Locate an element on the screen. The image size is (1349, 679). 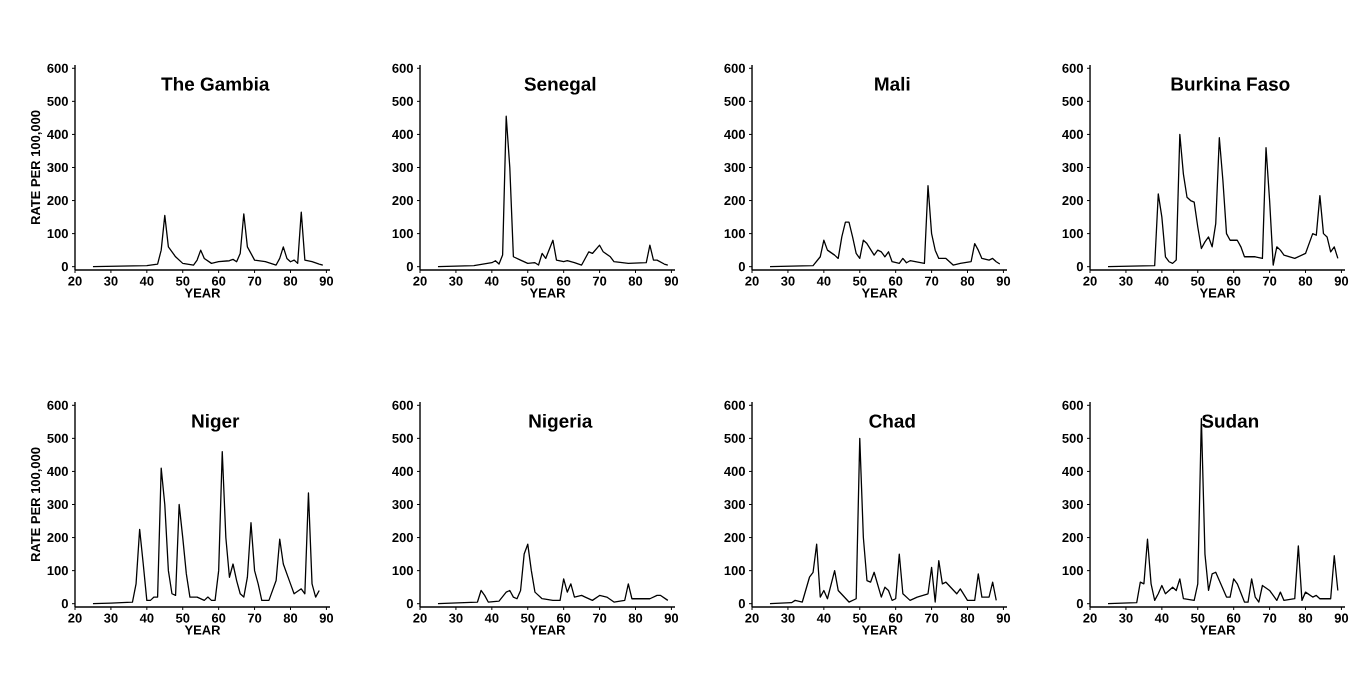
text: Nigeria is located at coordinates (561, 422).